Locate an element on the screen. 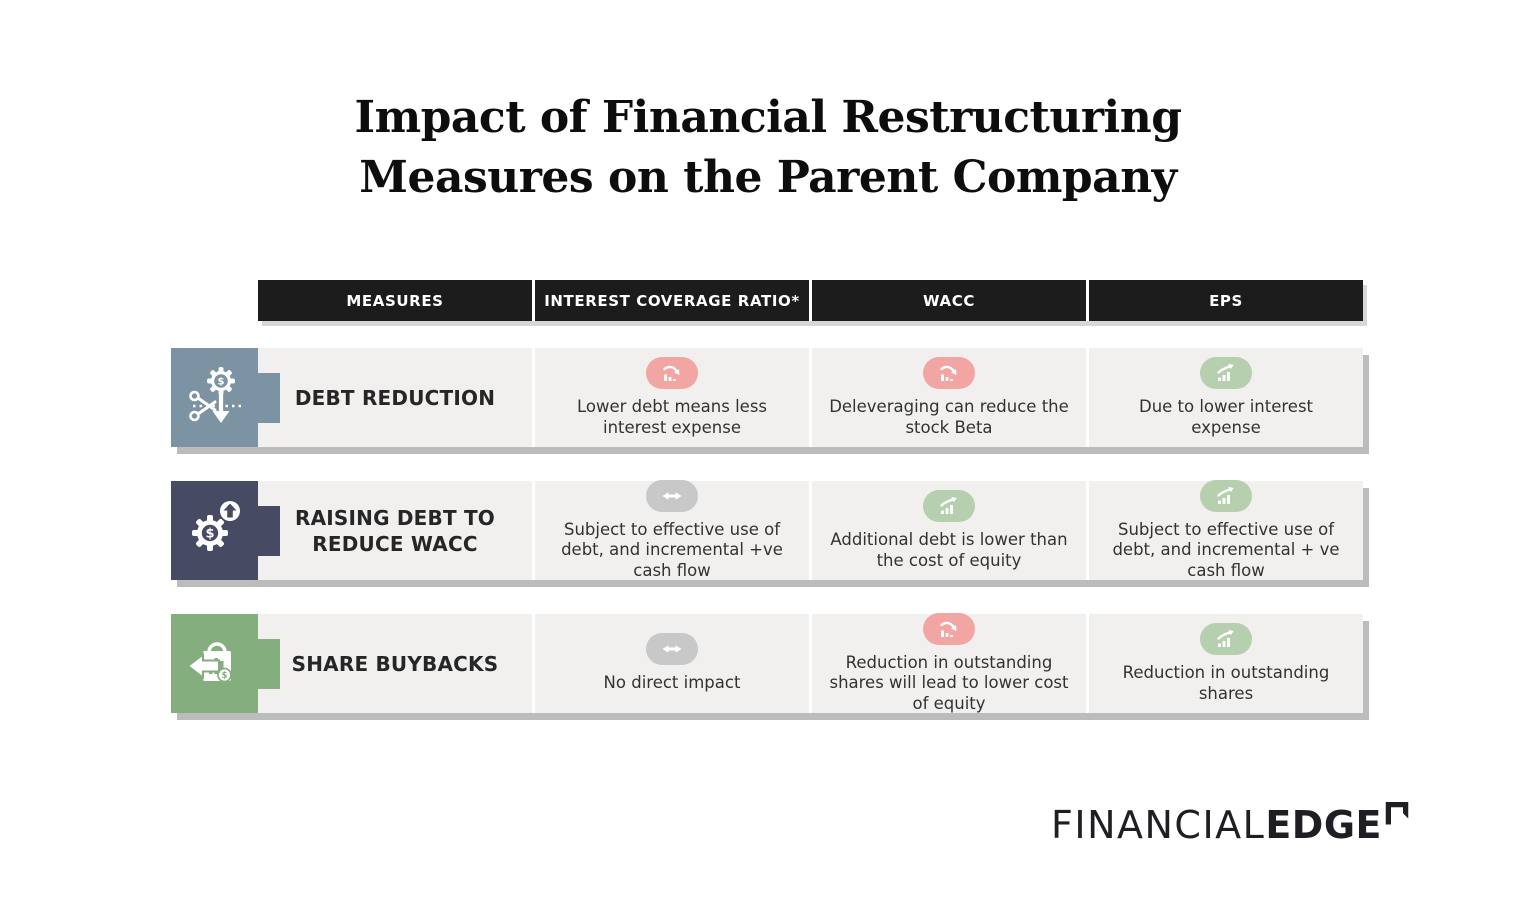 The height and width of the screenshot is (906, 1536). corner-bracket-icon is located at coordinates (1397, 813).